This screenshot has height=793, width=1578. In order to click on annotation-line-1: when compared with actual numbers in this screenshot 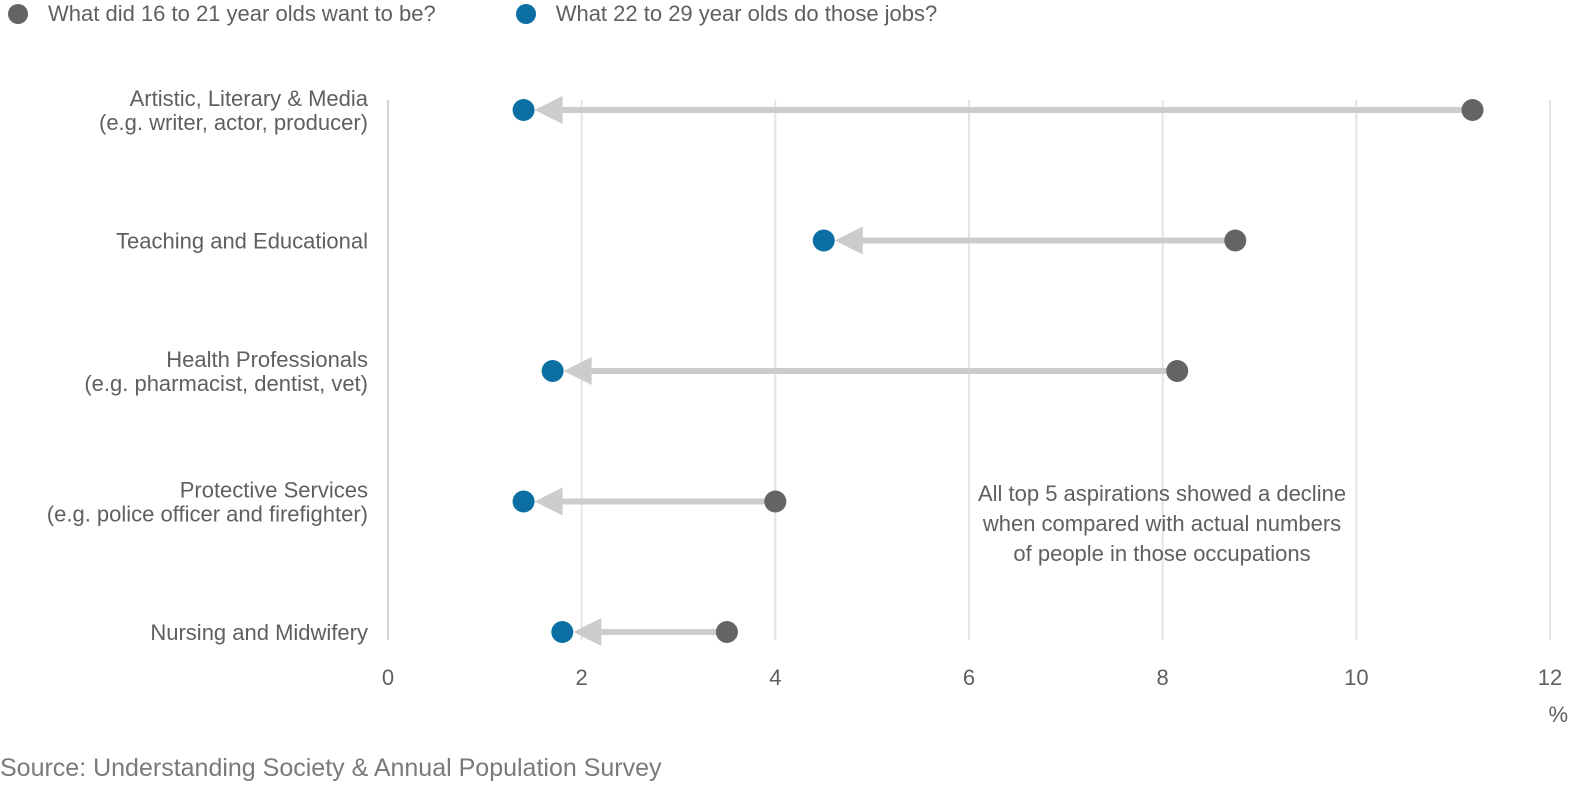, I will do `click(1161, 523)`.